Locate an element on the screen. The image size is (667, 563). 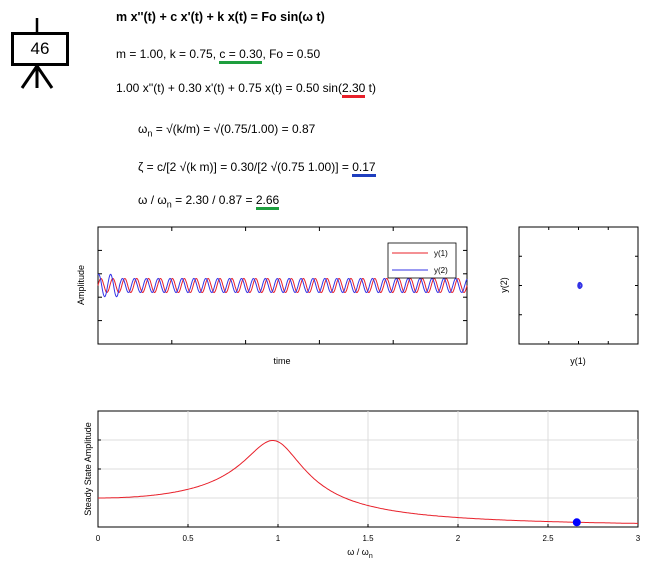
freq-x-label: ω / ωn is located at coordinates (360, 553).